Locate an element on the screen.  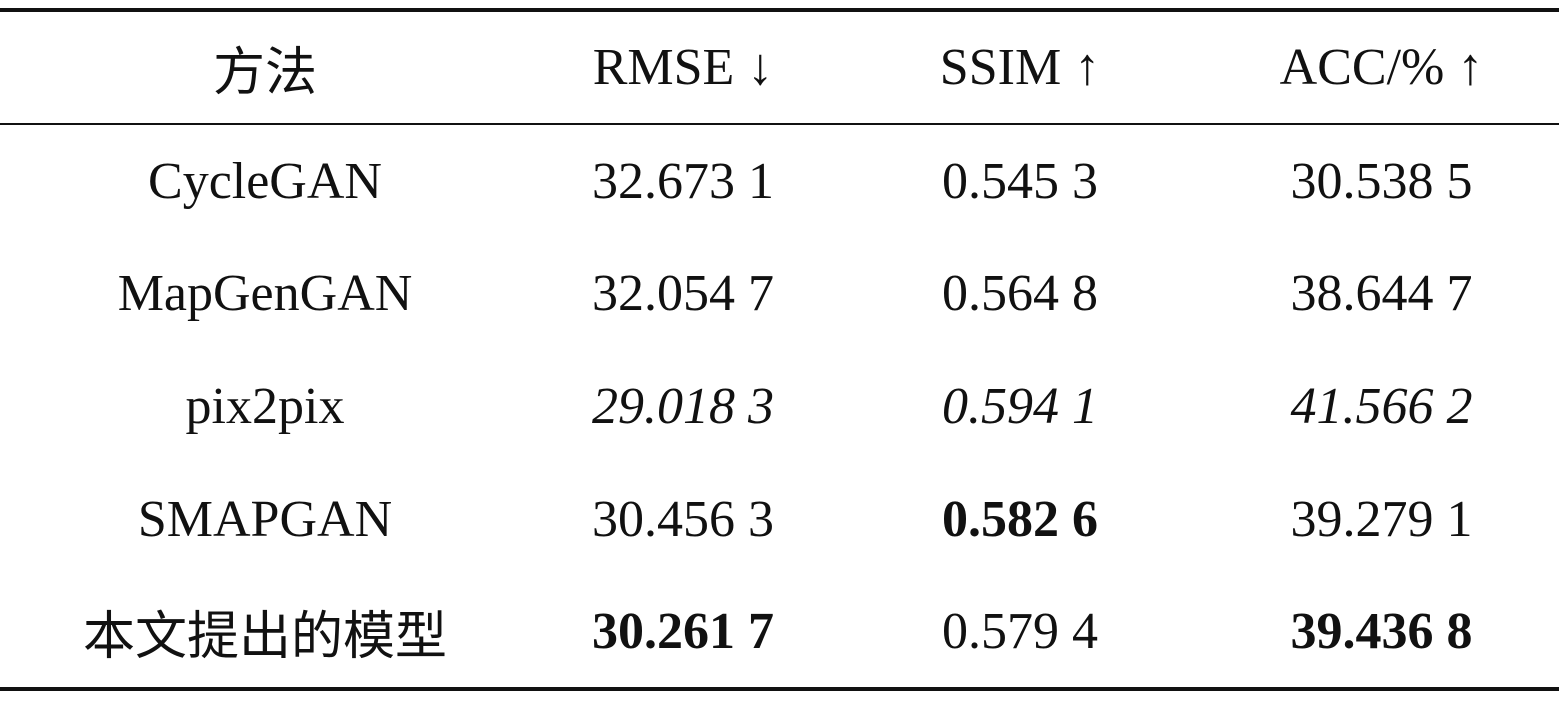
header-cell: ACC/% ↑ is located at coordinates (1381, 67).